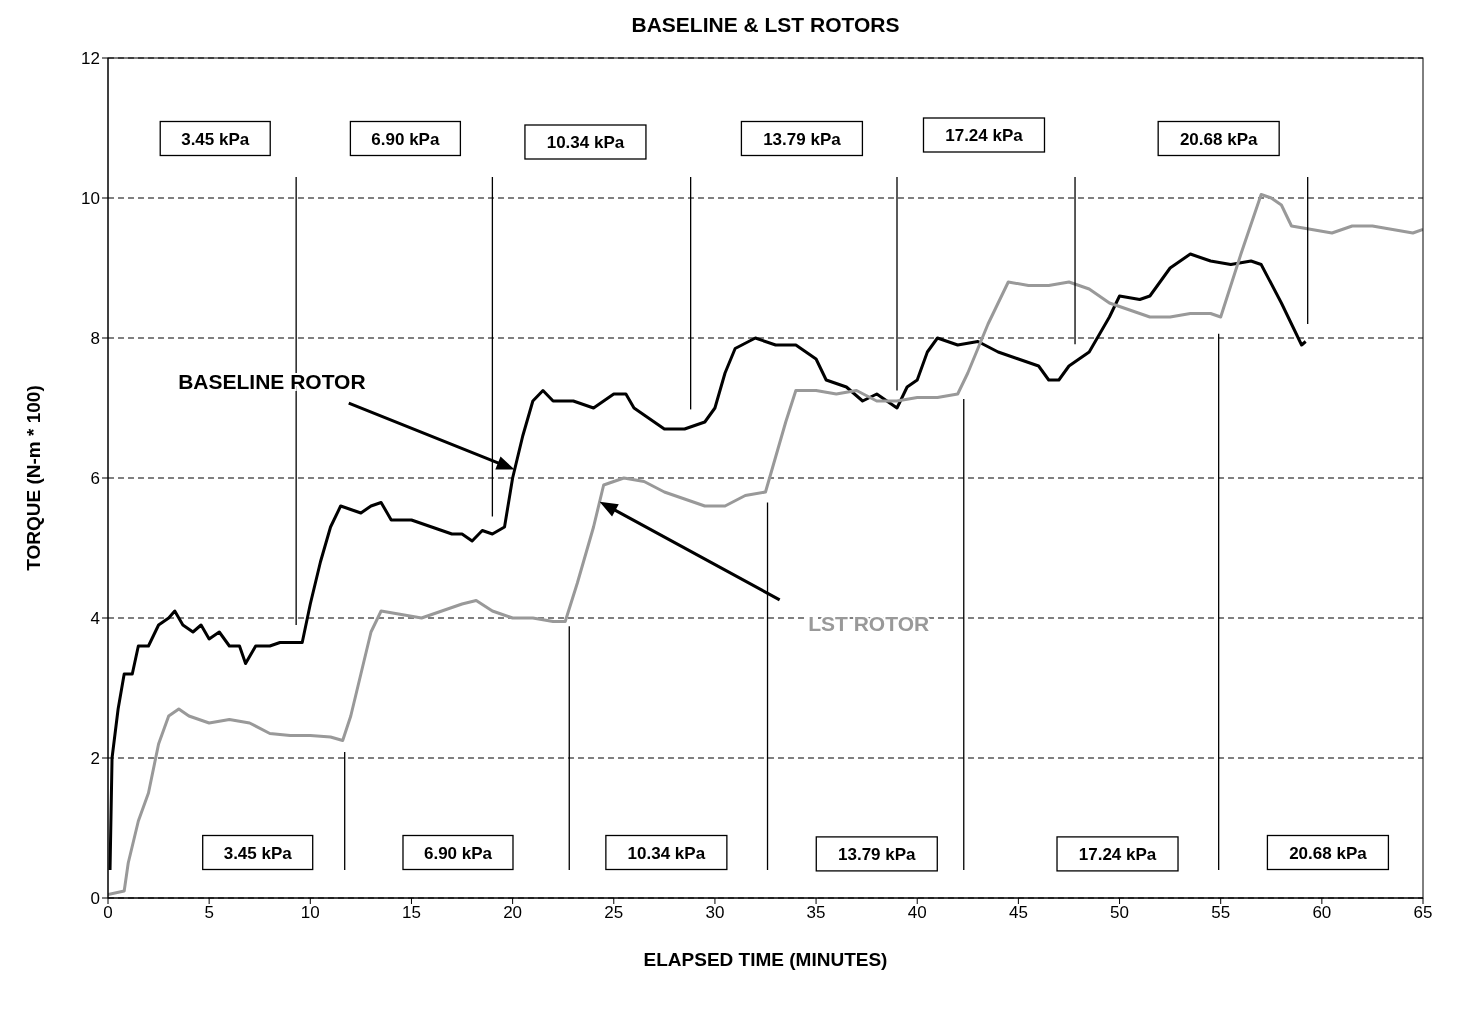 The height and width of the screenshot is (1013, 1468). I want to click on x-tick-label: 45, so click(1018, 913).